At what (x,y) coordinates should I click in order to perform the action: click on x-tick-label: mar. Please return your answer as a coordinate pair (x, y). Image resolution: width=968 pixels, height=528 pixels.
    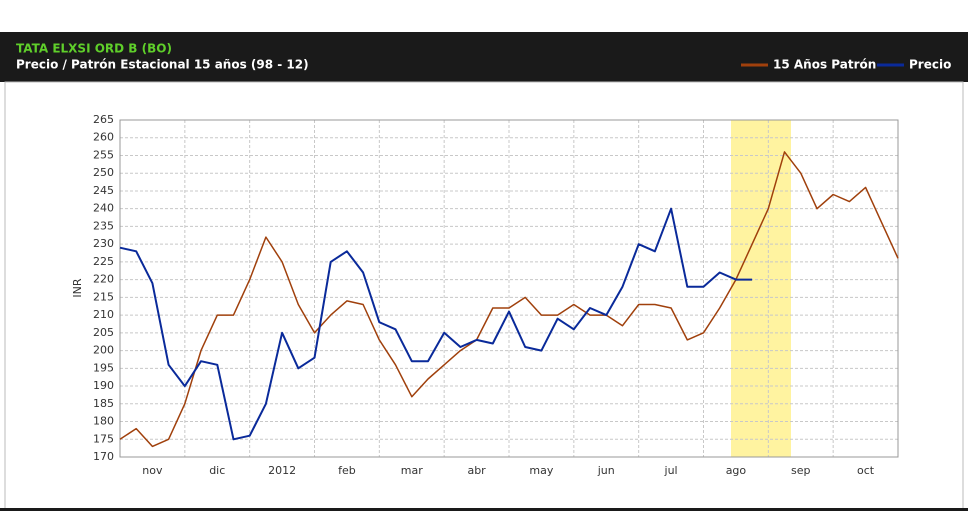
    Looking at the image, I should click on (412, 470).